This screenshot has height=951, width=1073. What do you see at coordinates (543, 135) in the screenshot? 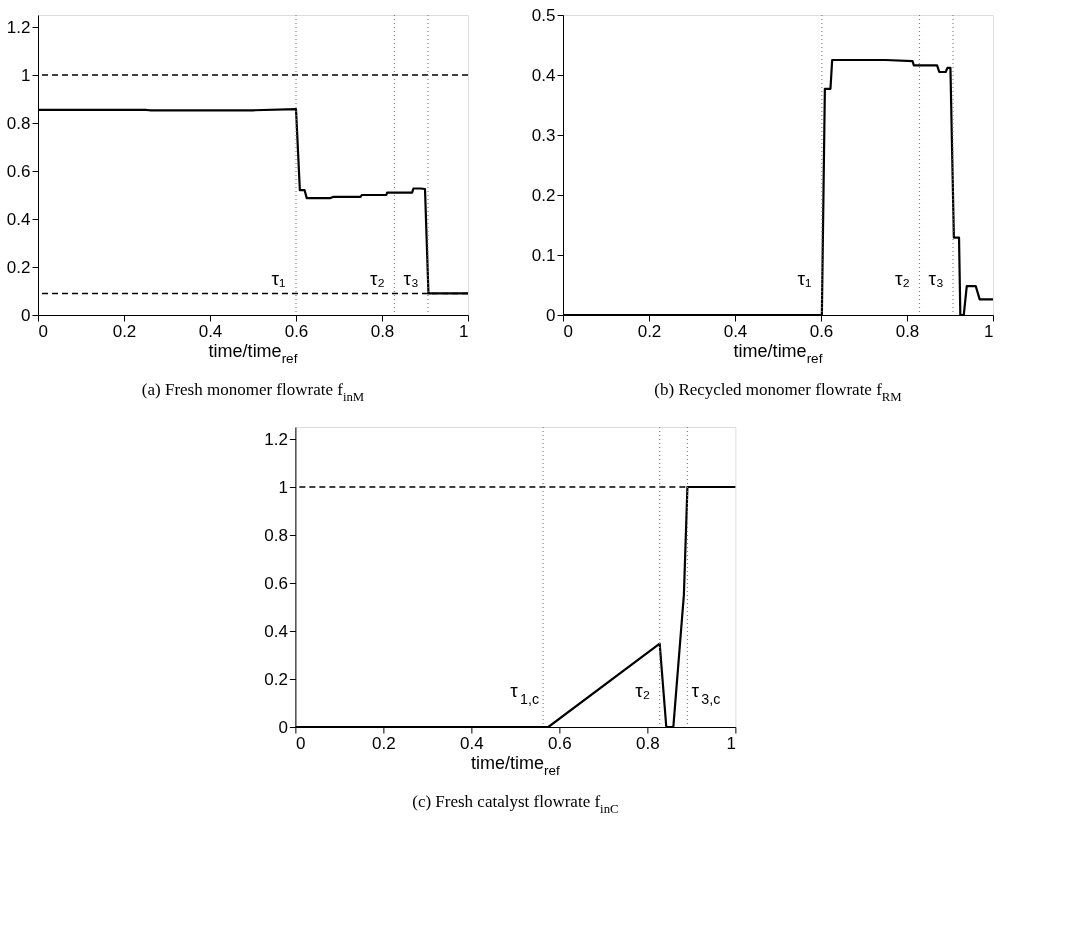
I see `y-tick-label: 0.3` at bounding box center [543, 135].